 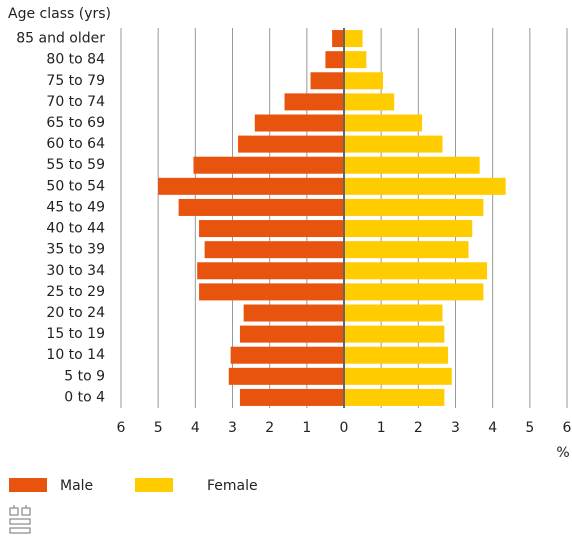 What do you see at coordinates (75, 271) in the screenshot?
I see `y-tick-label: 30 to 34` at bounding box center [75, 271].